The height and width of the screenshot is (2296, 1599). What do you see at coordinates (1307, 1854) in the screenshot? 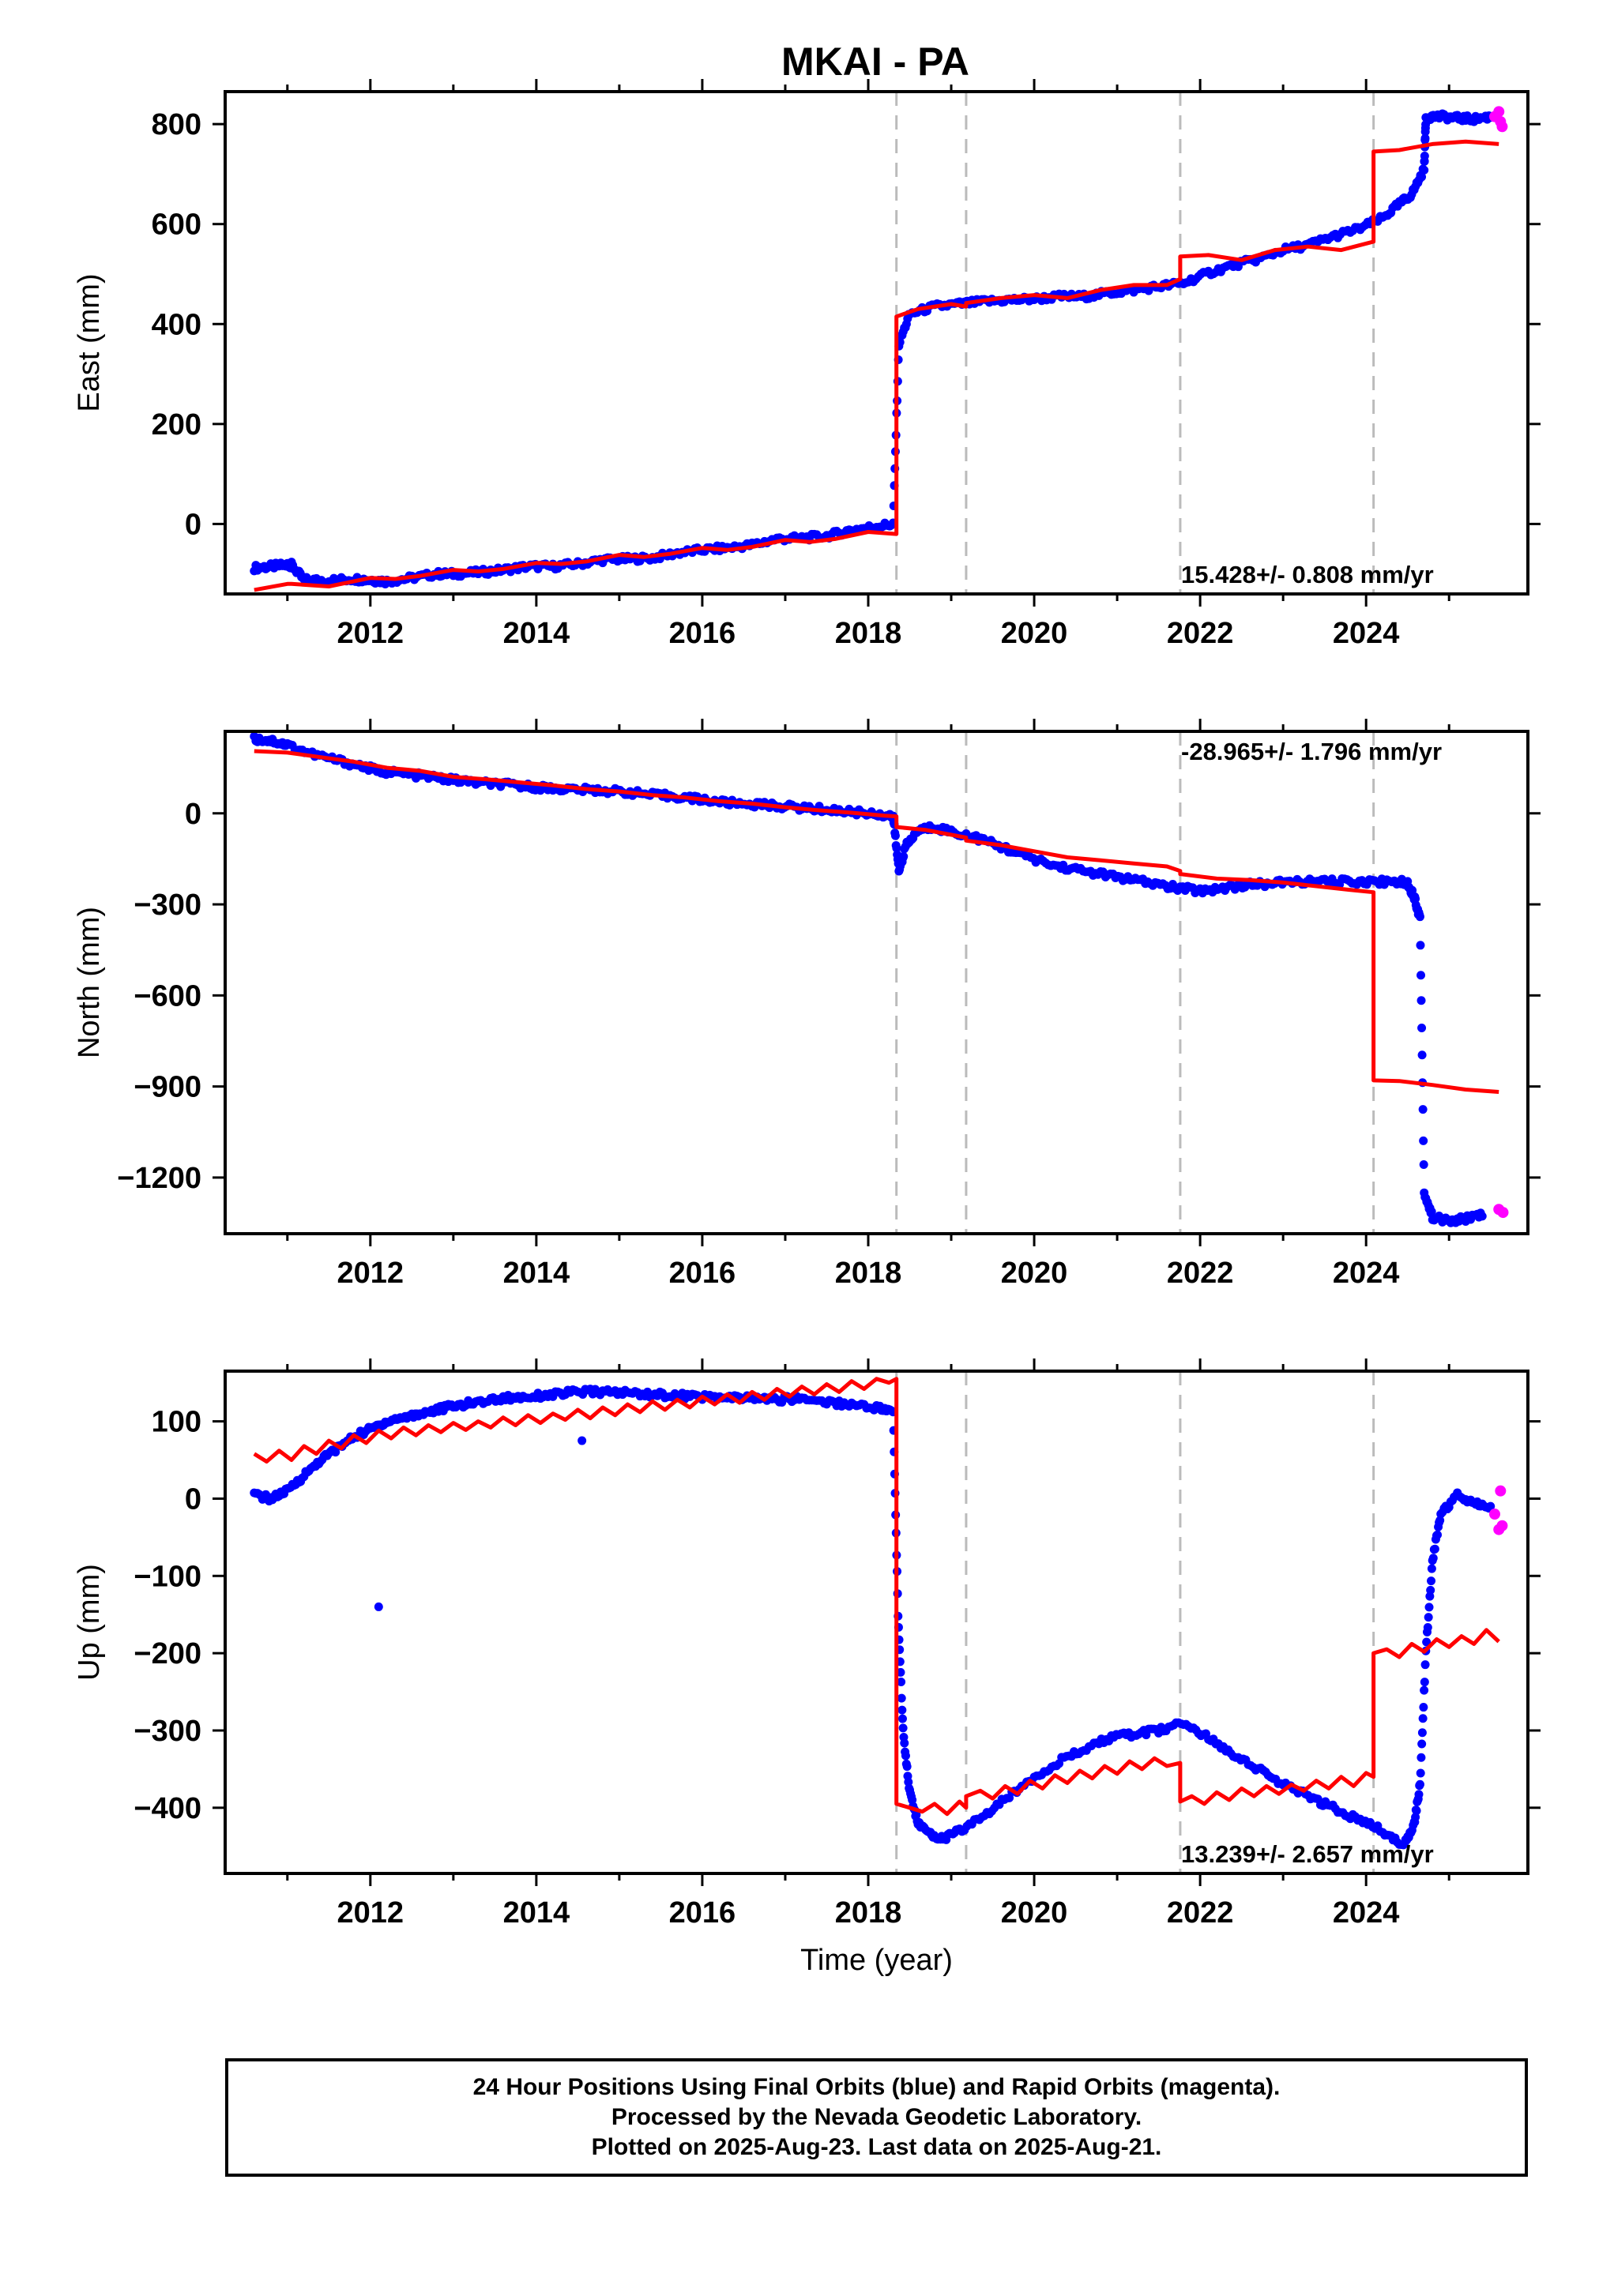
I see `rate-label: 13.239+/- 2.657 mm/yr` at bounding box center [1307, 1854].